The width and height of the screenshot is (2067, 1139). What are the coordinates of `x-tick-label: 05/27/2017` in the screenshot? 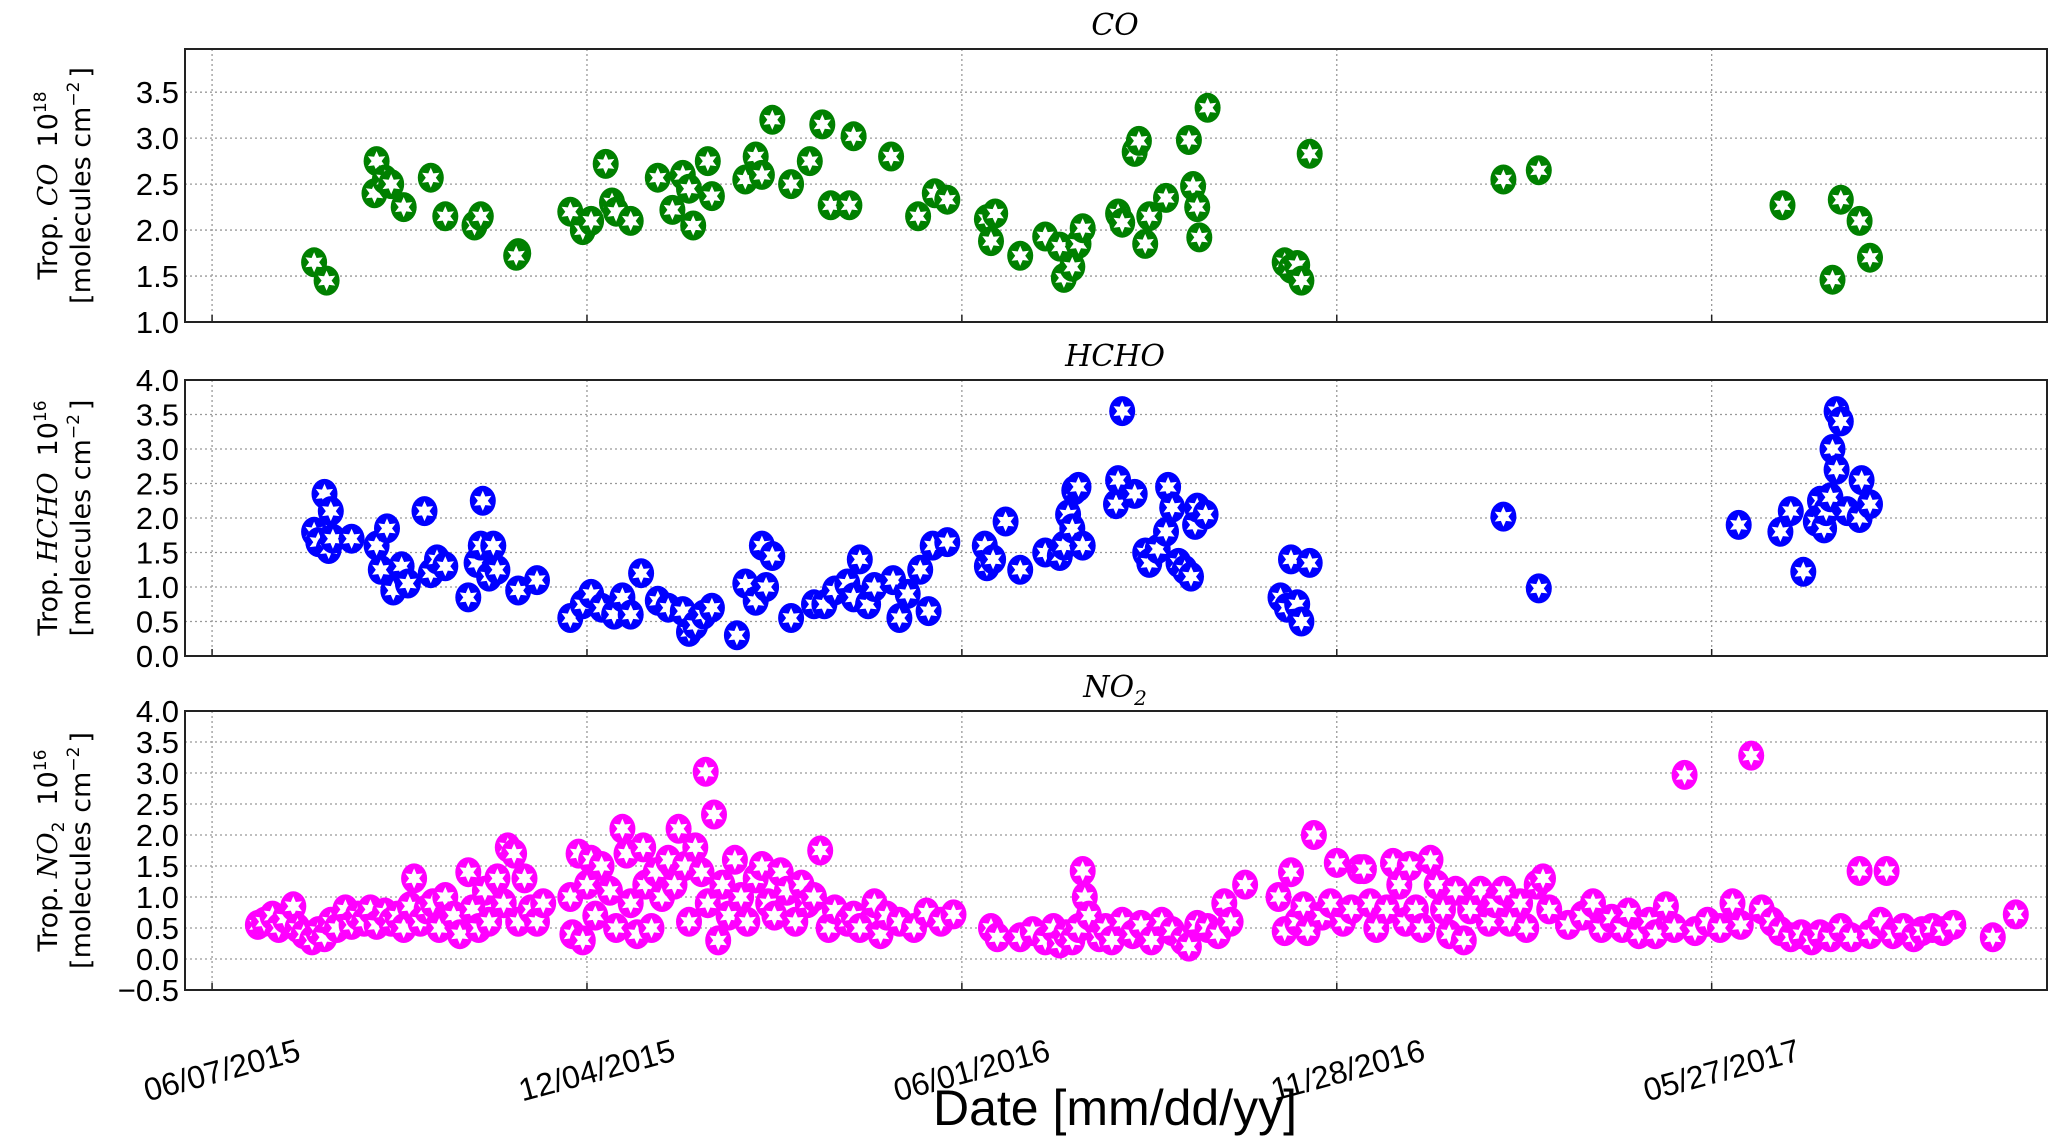 It's located at (1721, 1070).